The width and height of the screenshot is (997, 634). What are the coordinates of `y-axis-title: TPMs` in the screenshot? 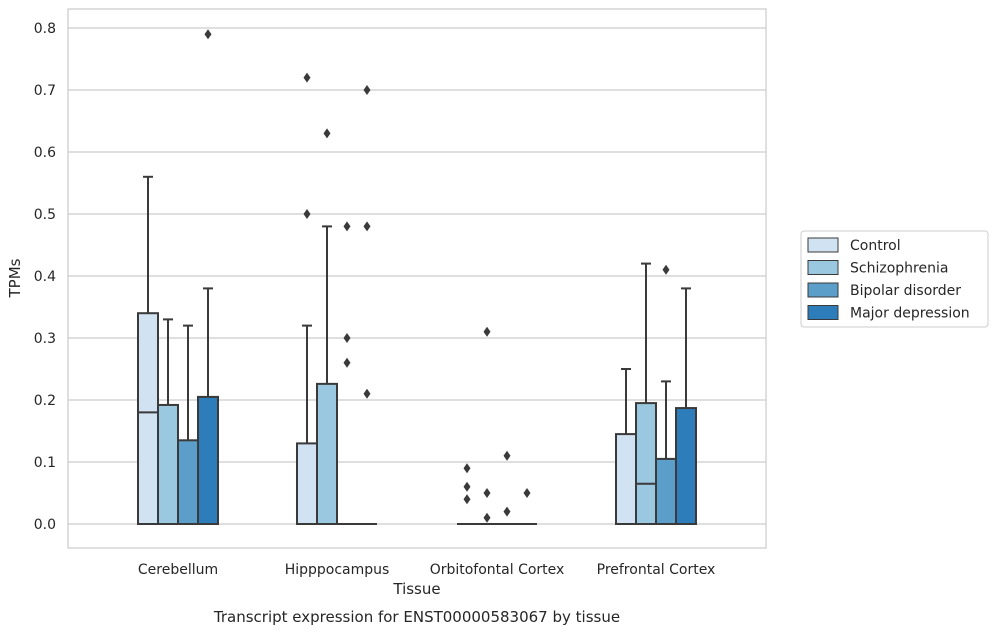 It's located at (15, 278).